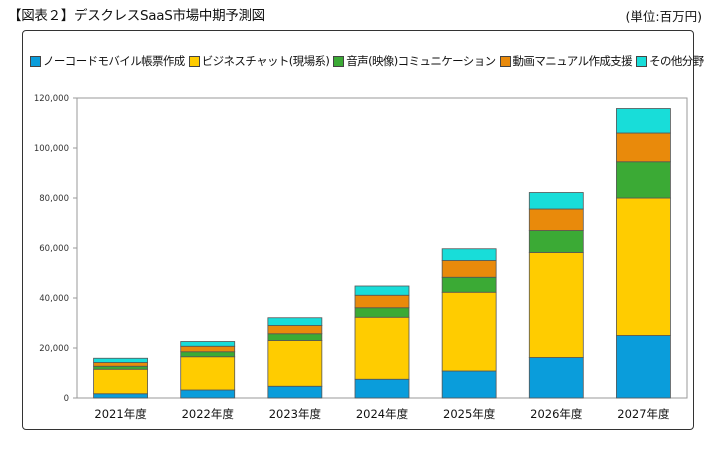 The height and width of the screenshot is (450, 720). What do you see at coordinates (54, 199) in the screenshot?
I see `y-tick-label: 80,000` at bounding box center [54, 199].